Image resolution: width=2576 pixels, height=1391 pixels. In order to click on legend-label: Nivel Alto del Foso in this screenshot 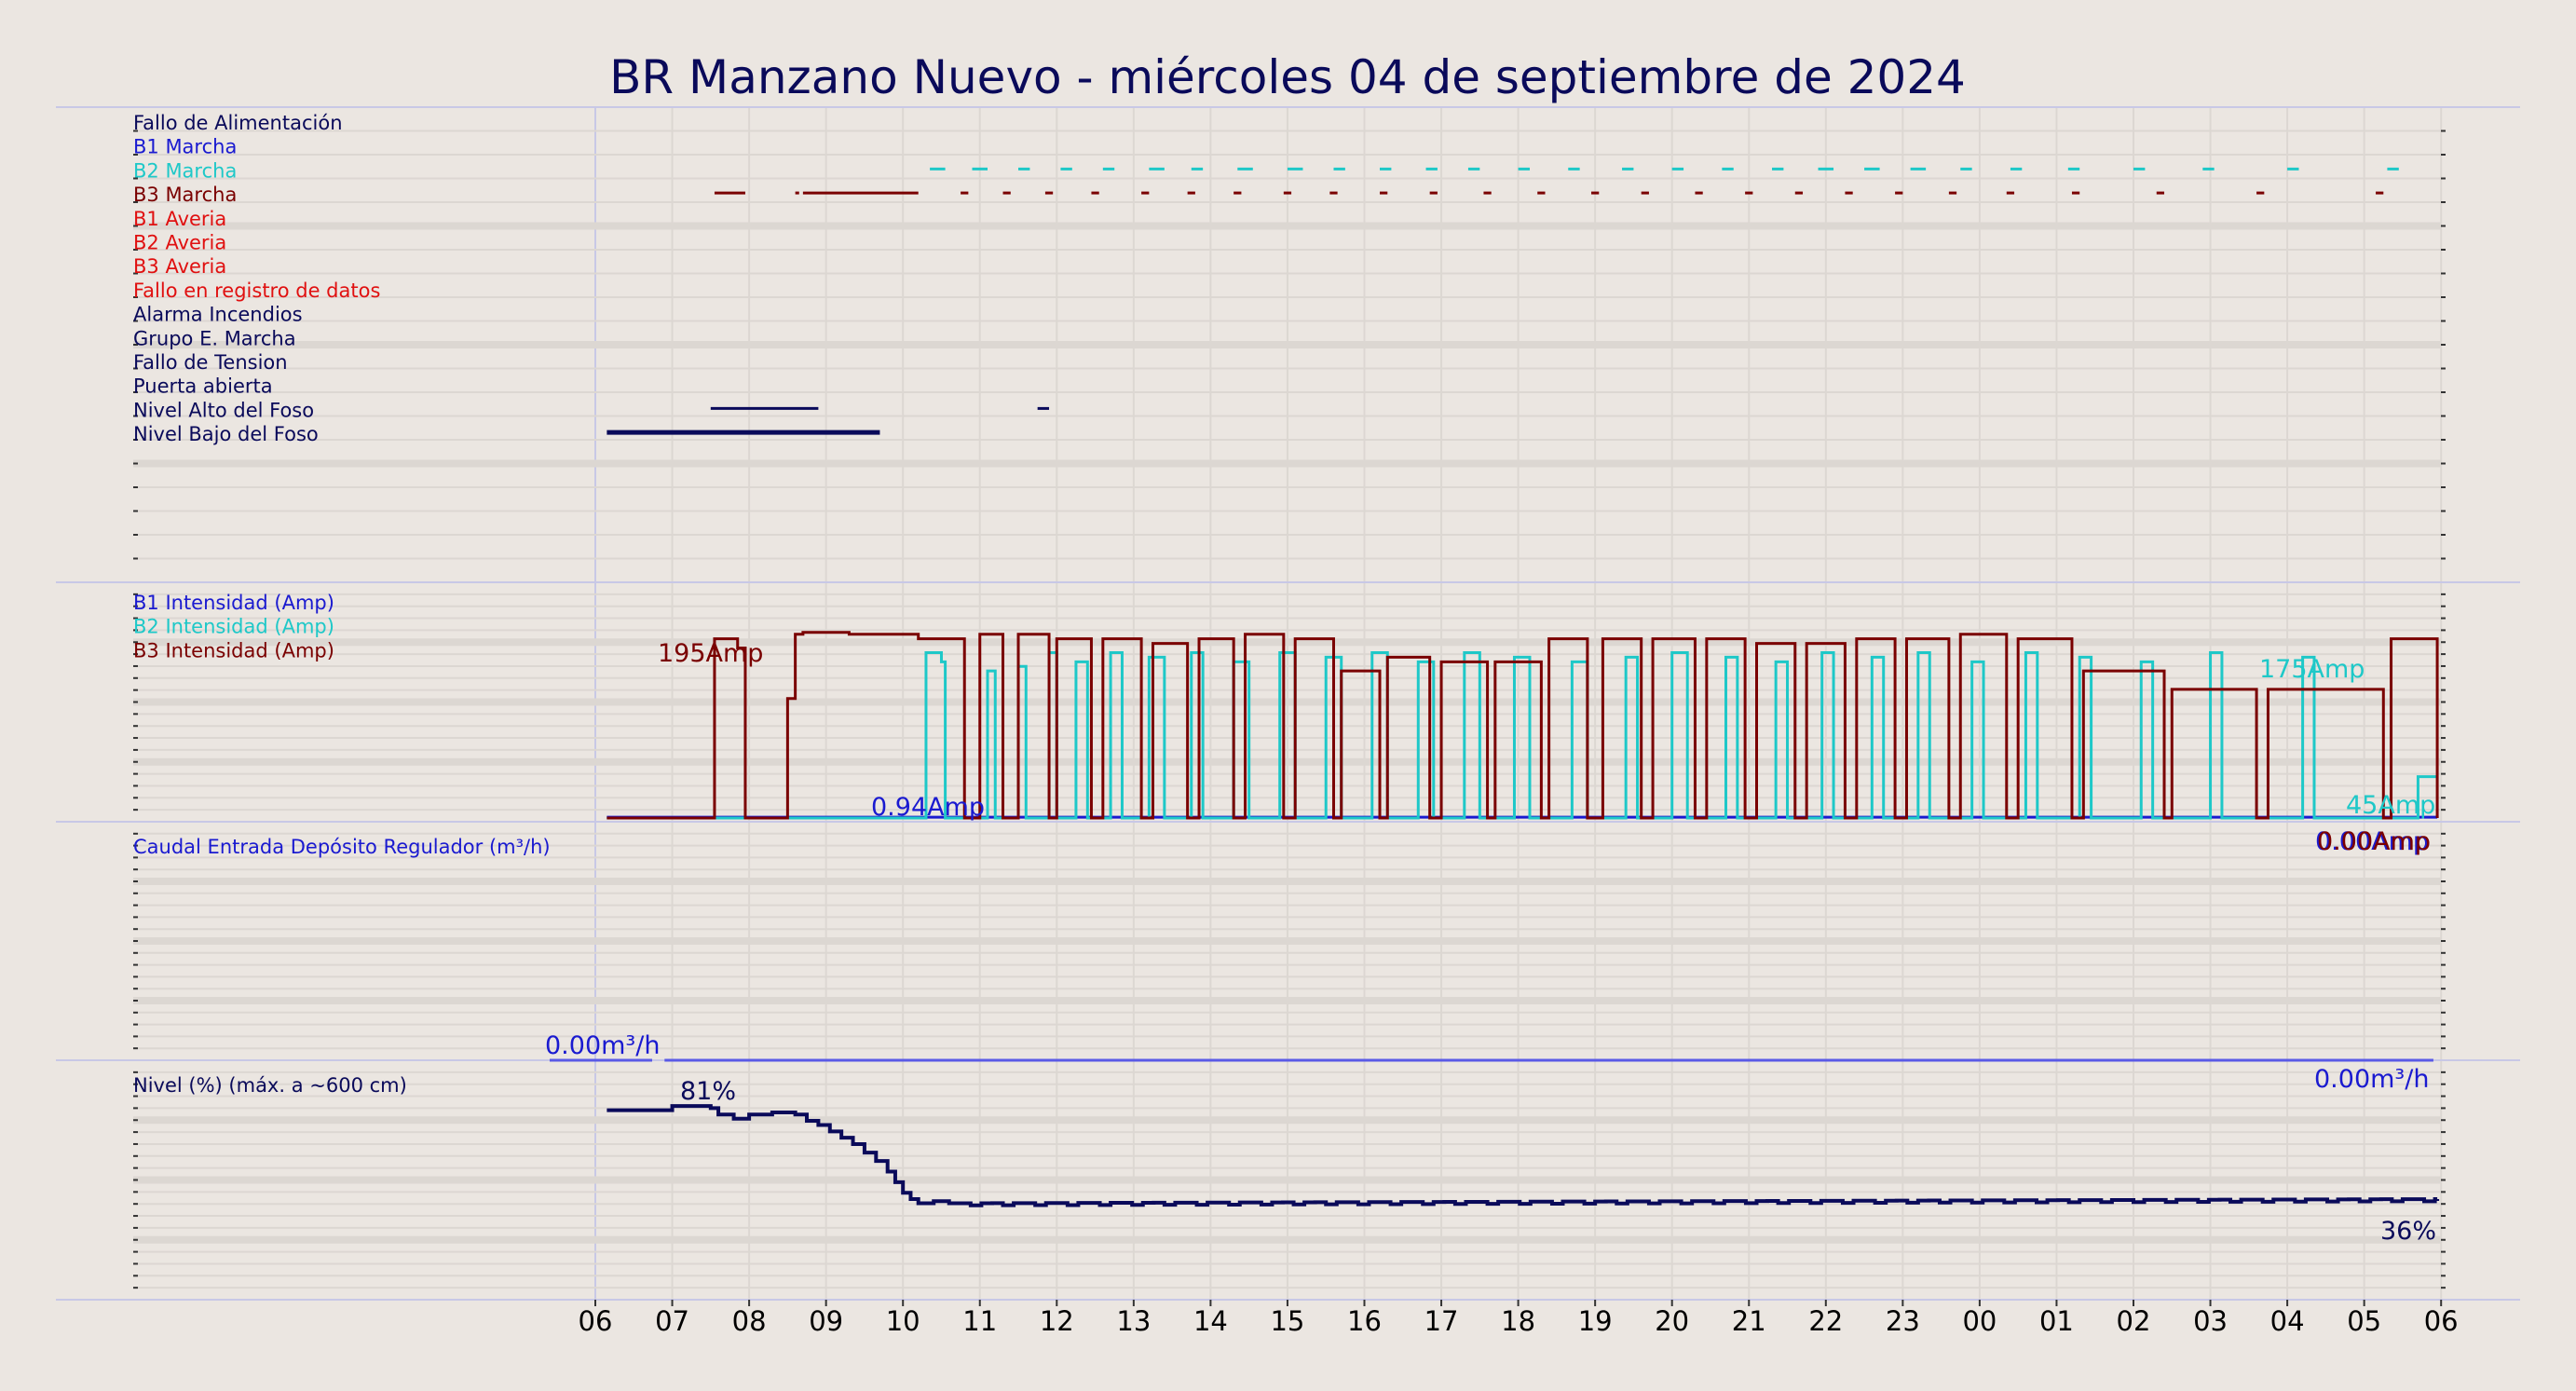, I will do `click(223, 410)`.